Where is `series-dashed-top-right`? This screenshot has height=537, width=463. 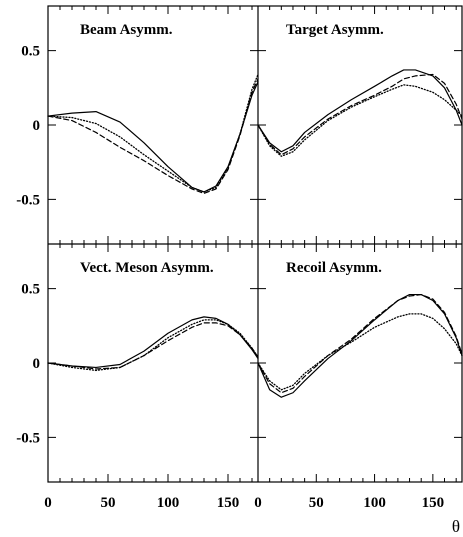 series-dashed-top-right is located at coordinates (360, 114).